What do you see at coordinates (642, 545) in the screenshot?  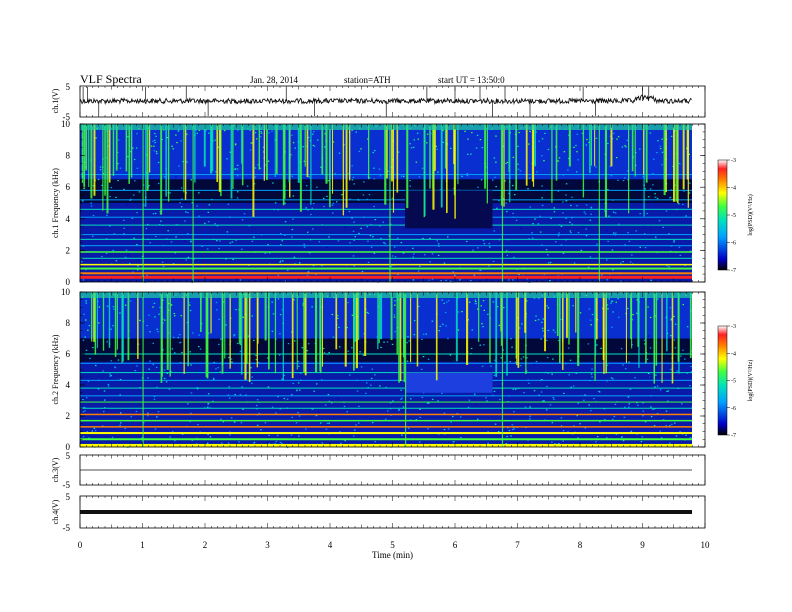 I see `x-tick-label: 9` at bounding box center [642, 545].